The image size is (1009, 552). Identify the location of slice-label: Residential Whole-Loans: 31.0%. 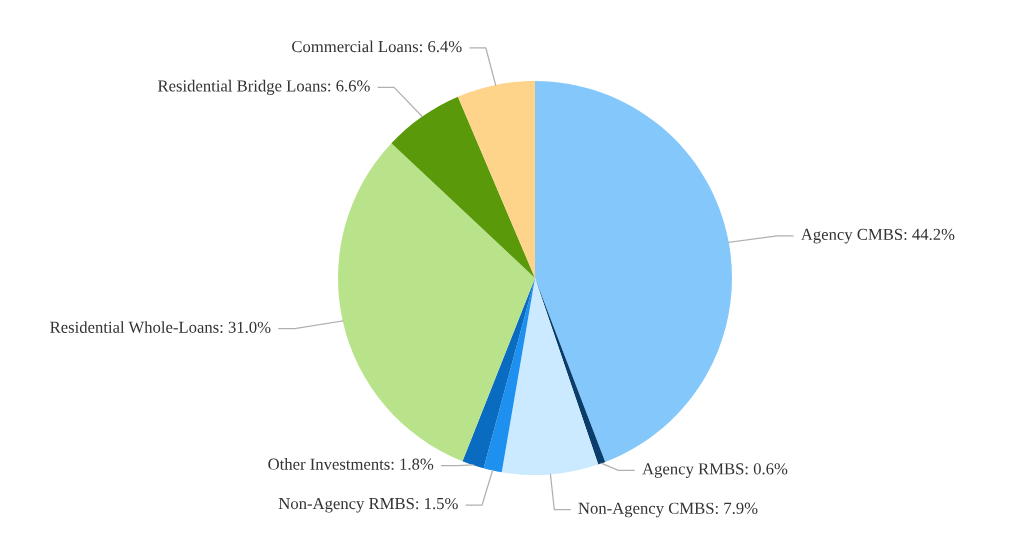
(160, 327).